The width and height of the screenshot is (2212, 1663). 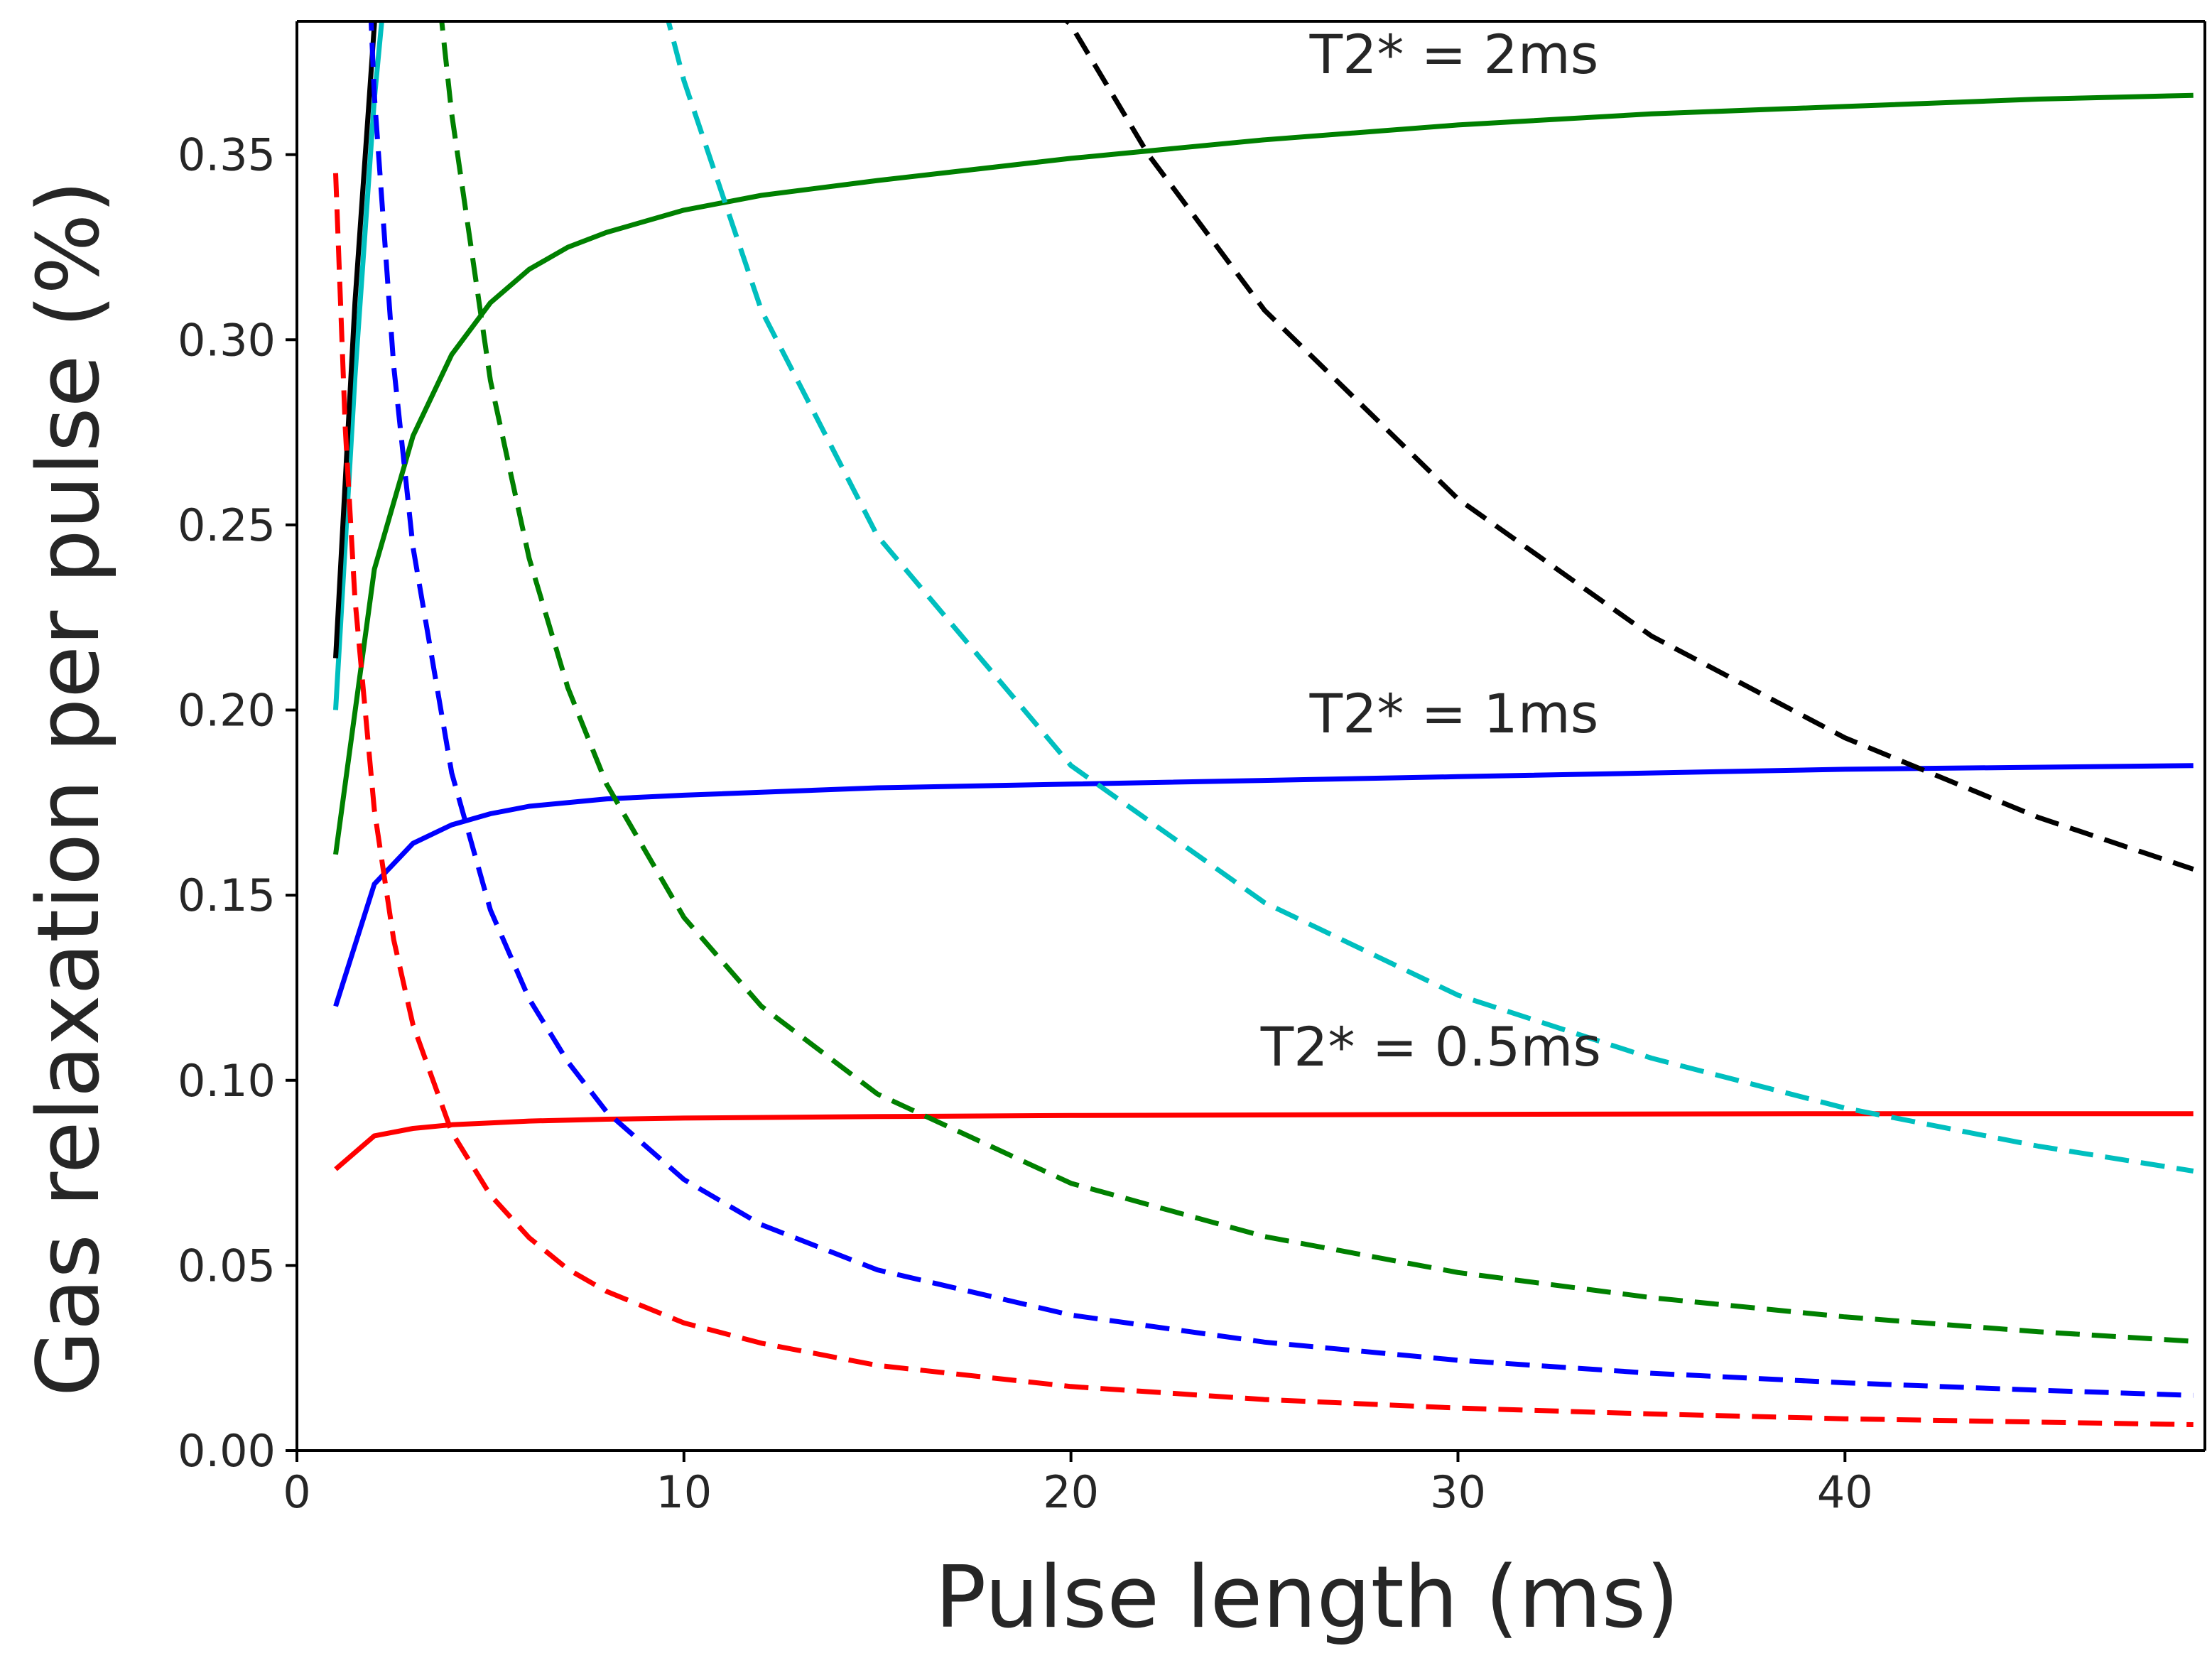 What do you see at coordinates (227, 711) in the screenshot?
I see `y-tick-label: 0.20` at bounding box center [227, 711].